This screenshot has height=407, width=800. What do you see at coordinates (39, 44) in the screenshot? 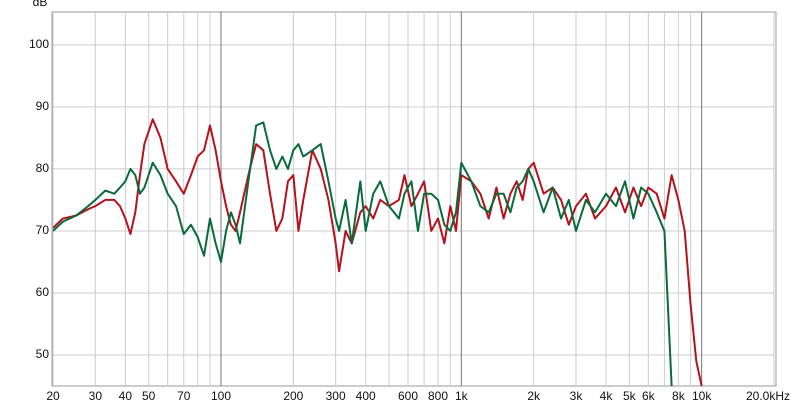
I see `y-tick-label: 100` at bounding box center [39, 44].